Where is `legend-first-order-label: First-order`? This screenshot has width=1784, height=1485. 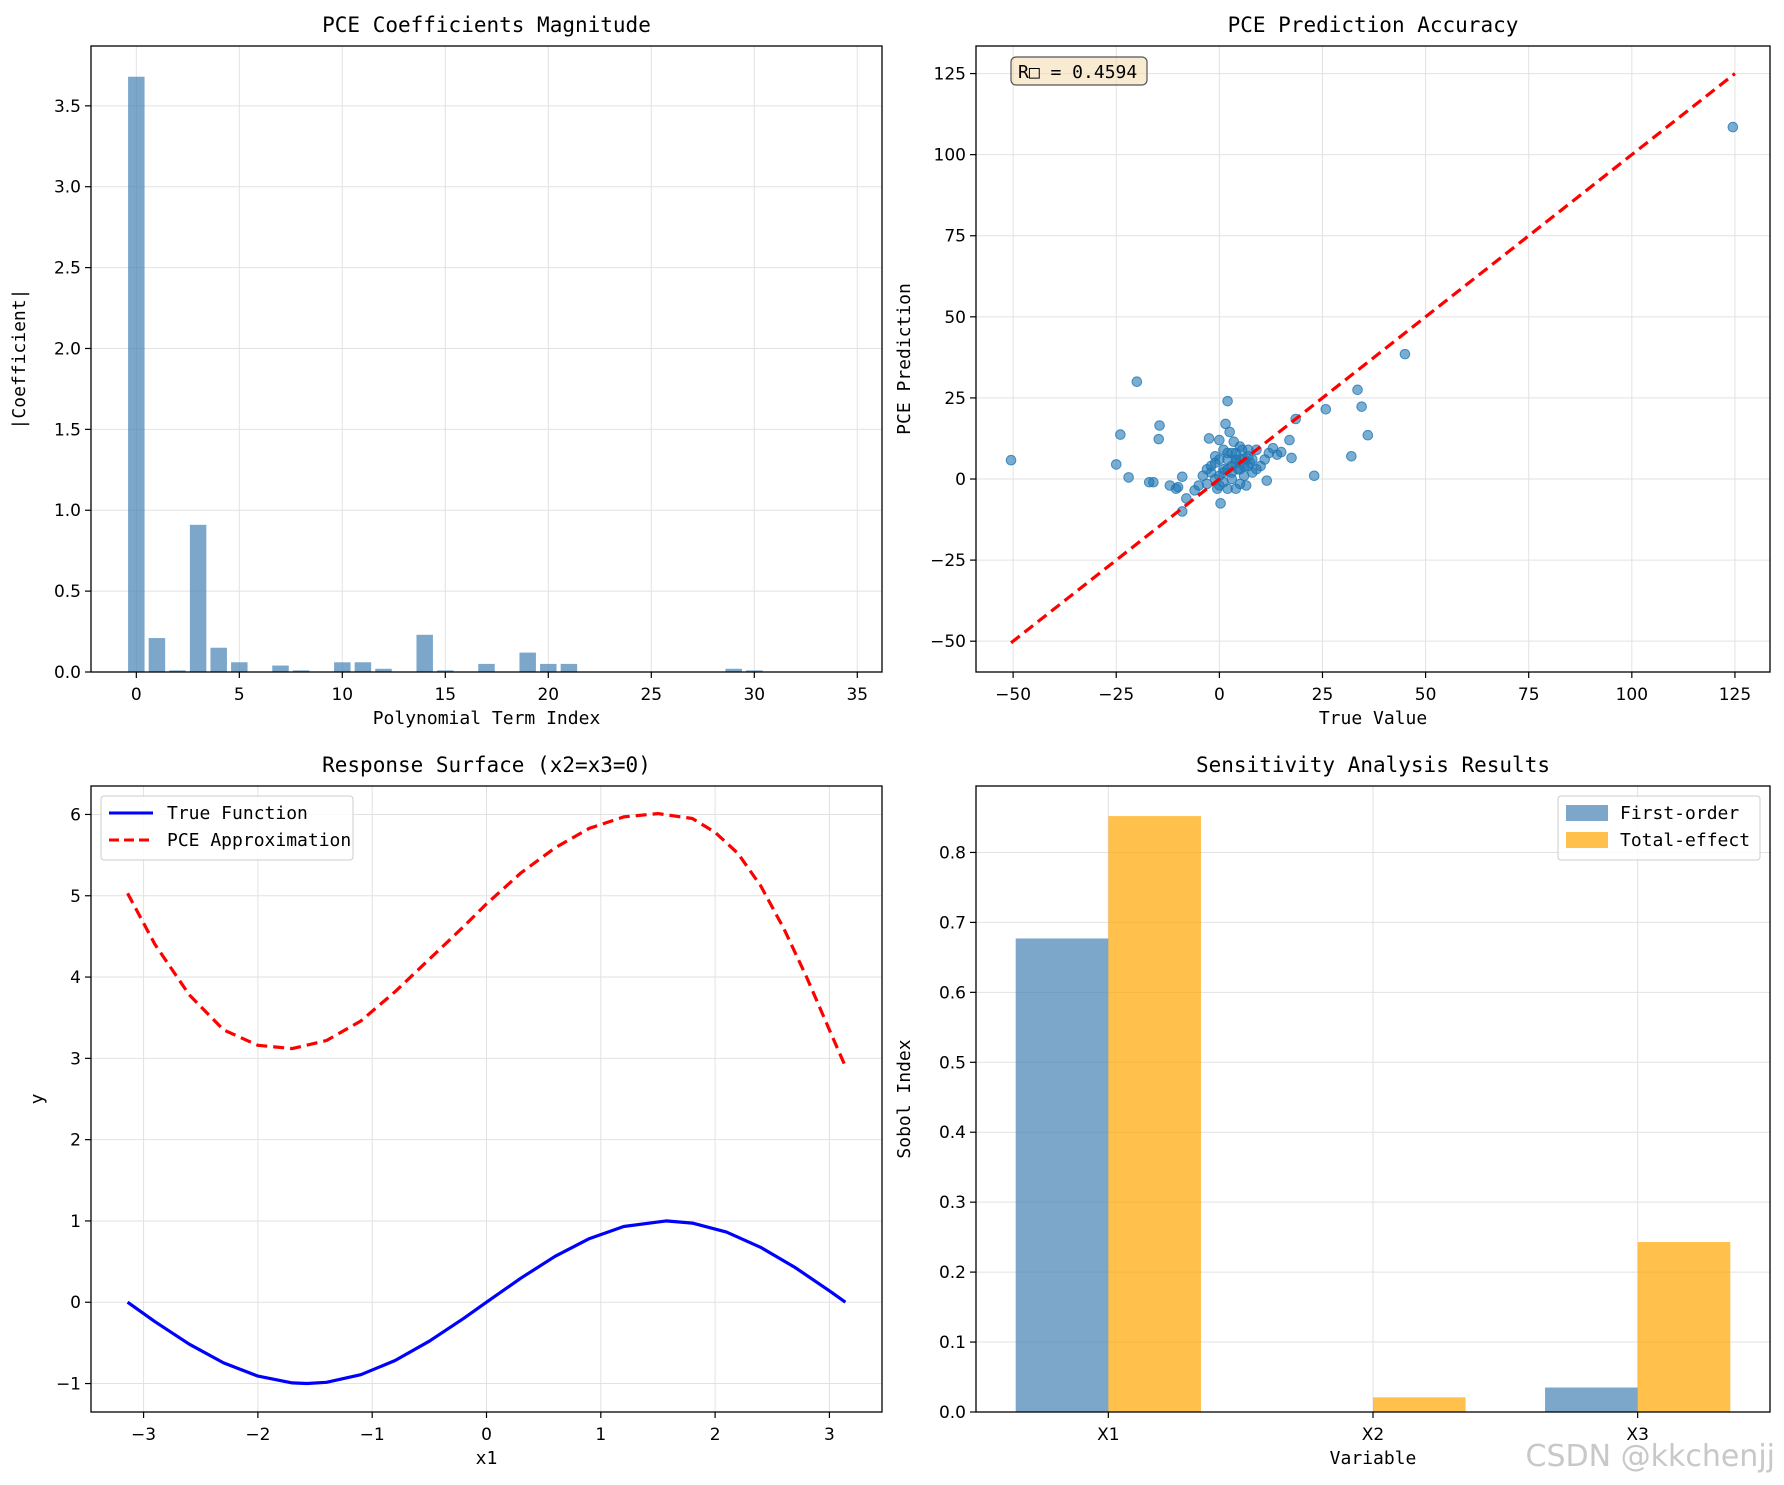
legend-first-order-label: First-order is located at coordinates (1679, 813).